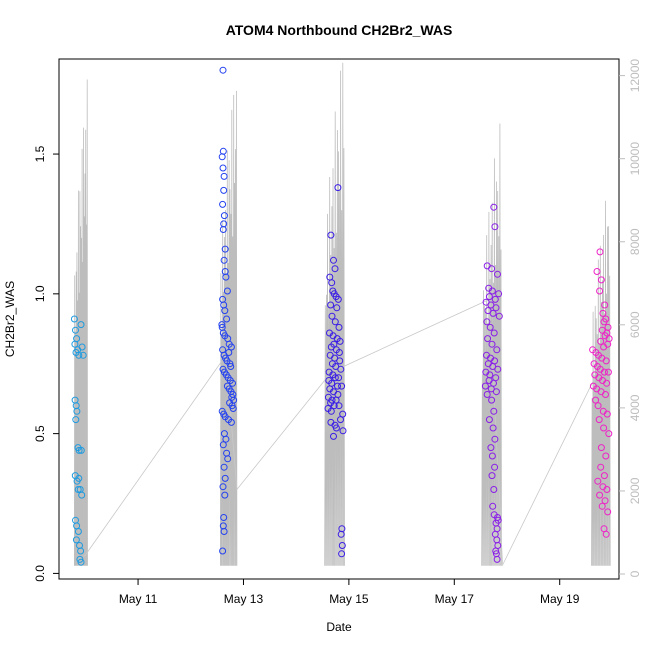  What do you see at coordinates (339, 30) in the screenshot?
I see `chart-title: ATOM4 Northbound CH2Br2_WAS` at bounding box center [339, 30].